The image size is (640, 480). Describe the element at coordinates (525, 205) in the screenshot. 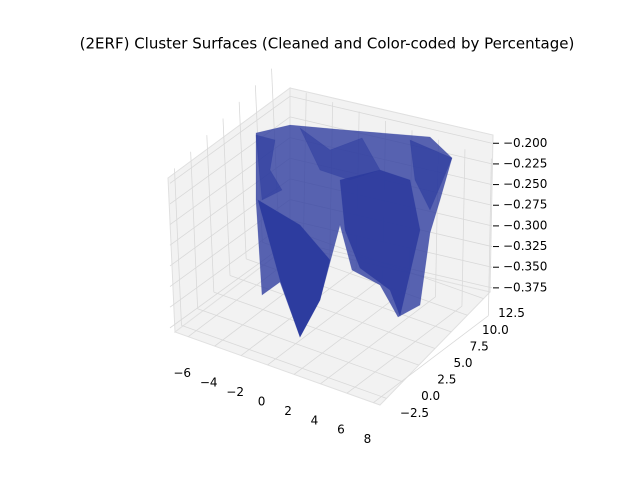

I see `z-tick-label: −0.275` at that location.